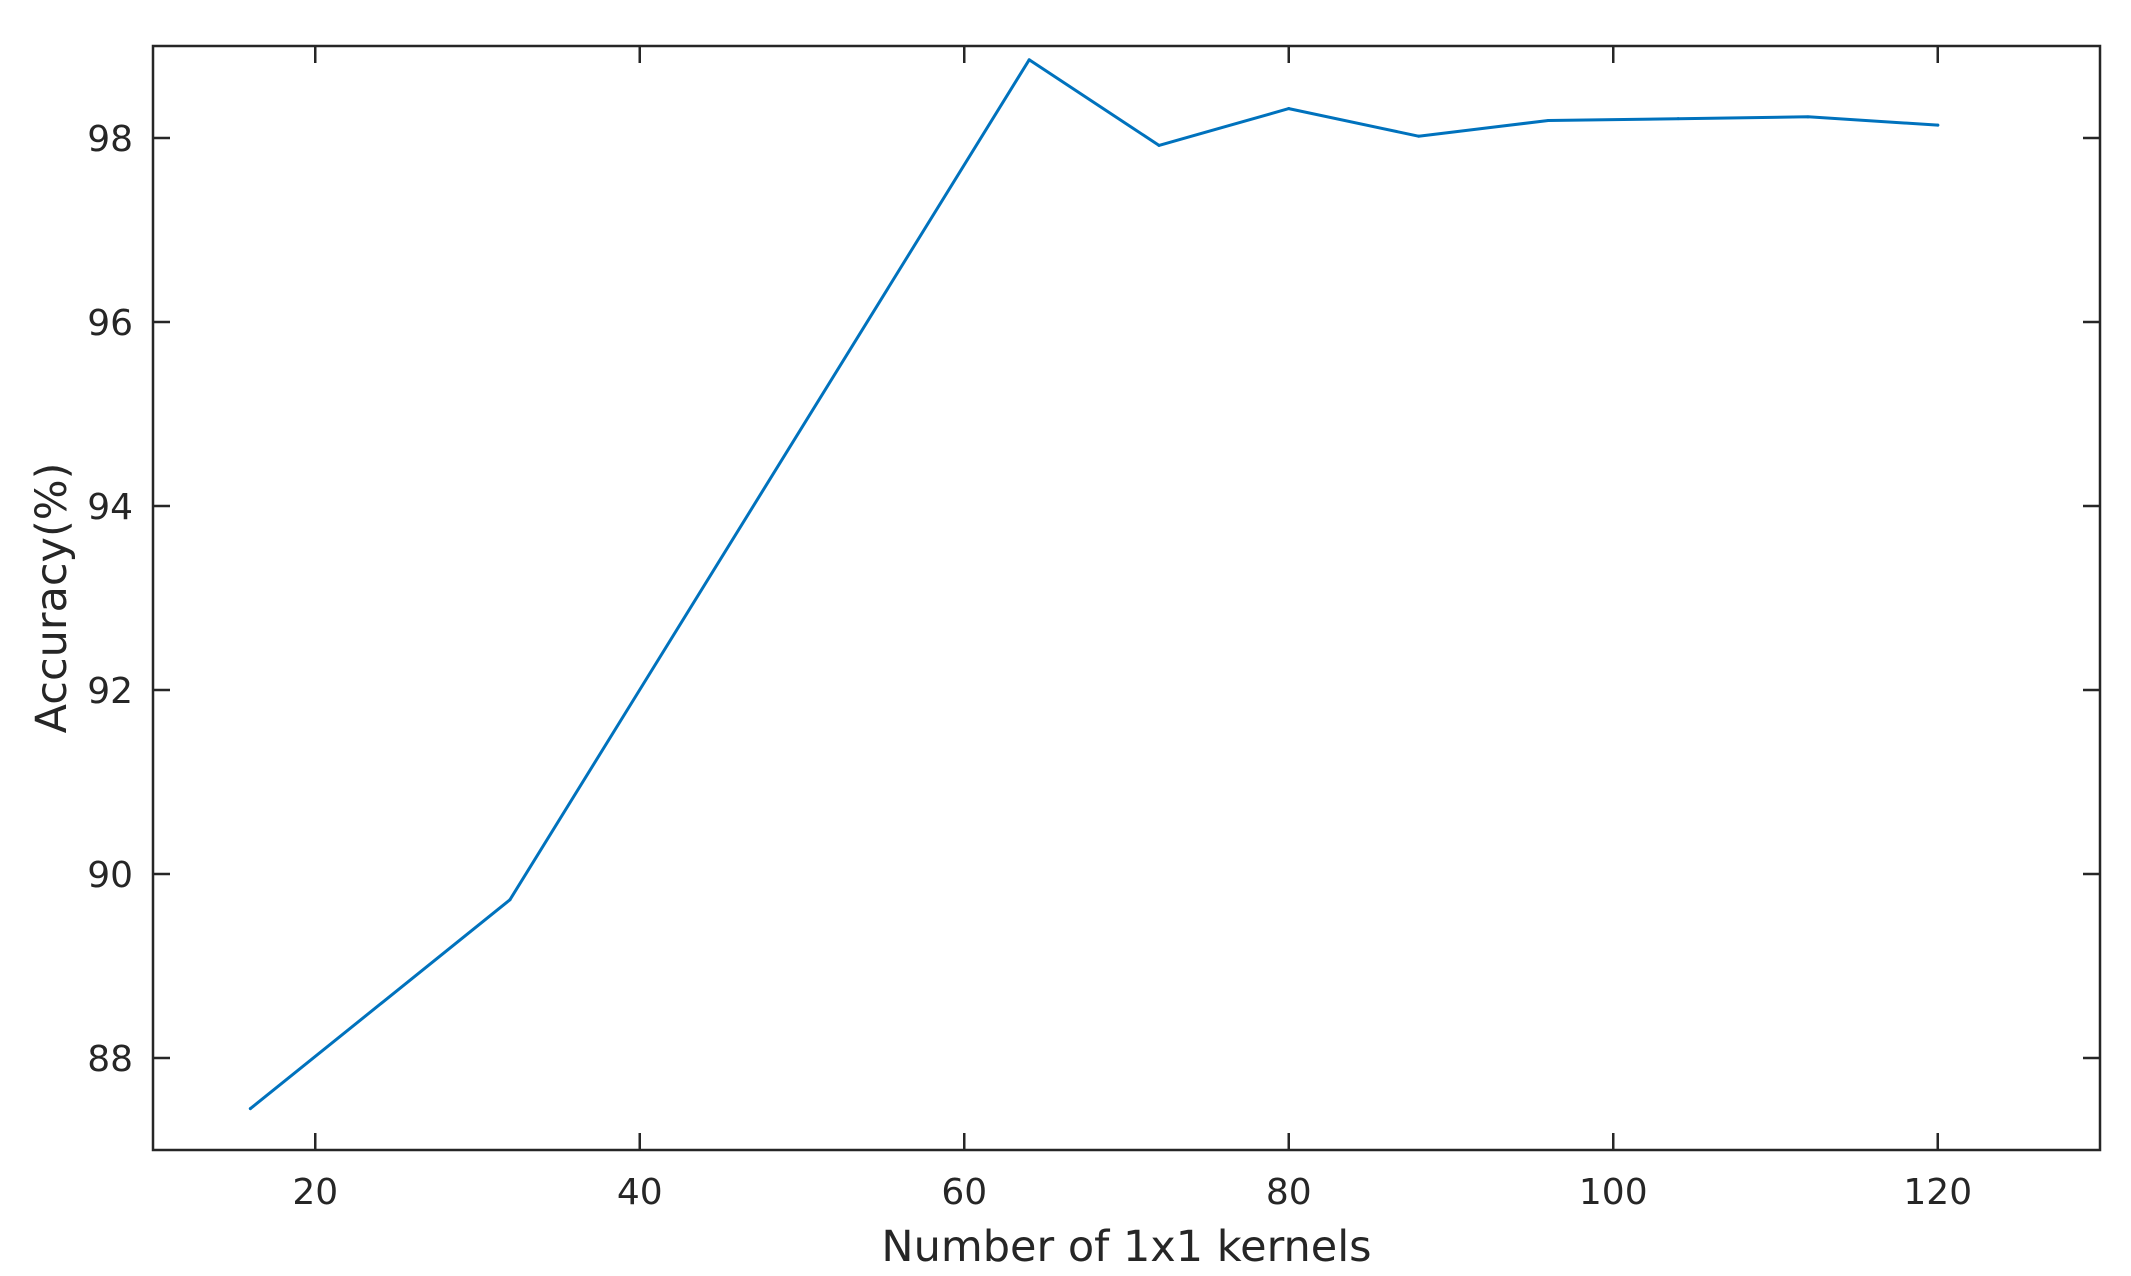  Describe the element at coordinates (1126, 1247) in the screenshot. I see `x-axis-label: Number of 1x1 kernels` at that location.